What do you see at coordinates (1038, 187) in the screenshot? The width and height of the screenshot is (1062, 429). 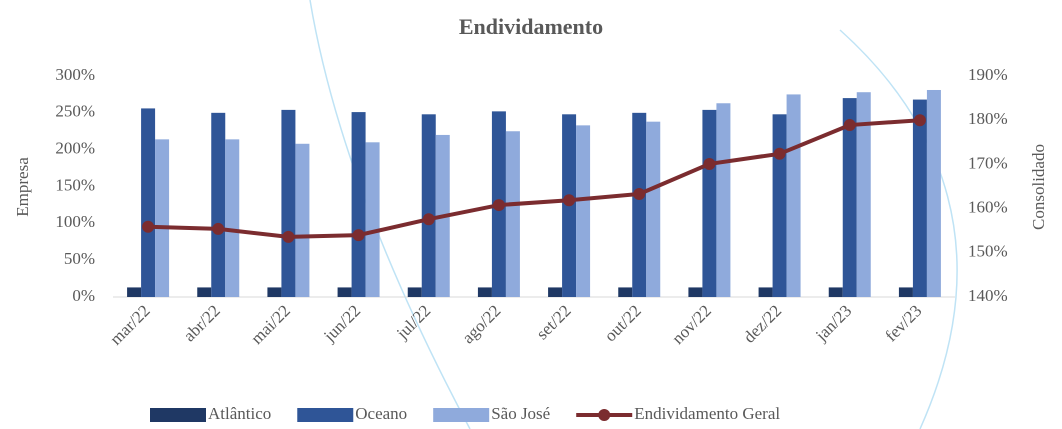 I see `y2-axis-label: Consolidado` at bounding box center [1038, 187].